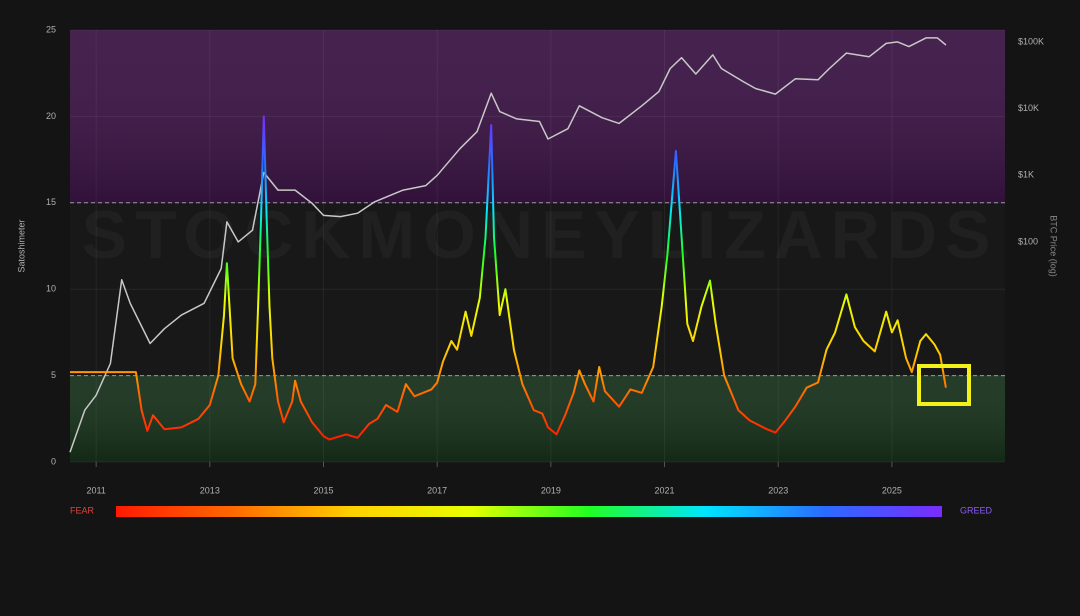 Image resolution: width=1080 pixels, height=616 pixels. I want to click on y2-axis-label: BTC Price (log), so click(1054, 246).